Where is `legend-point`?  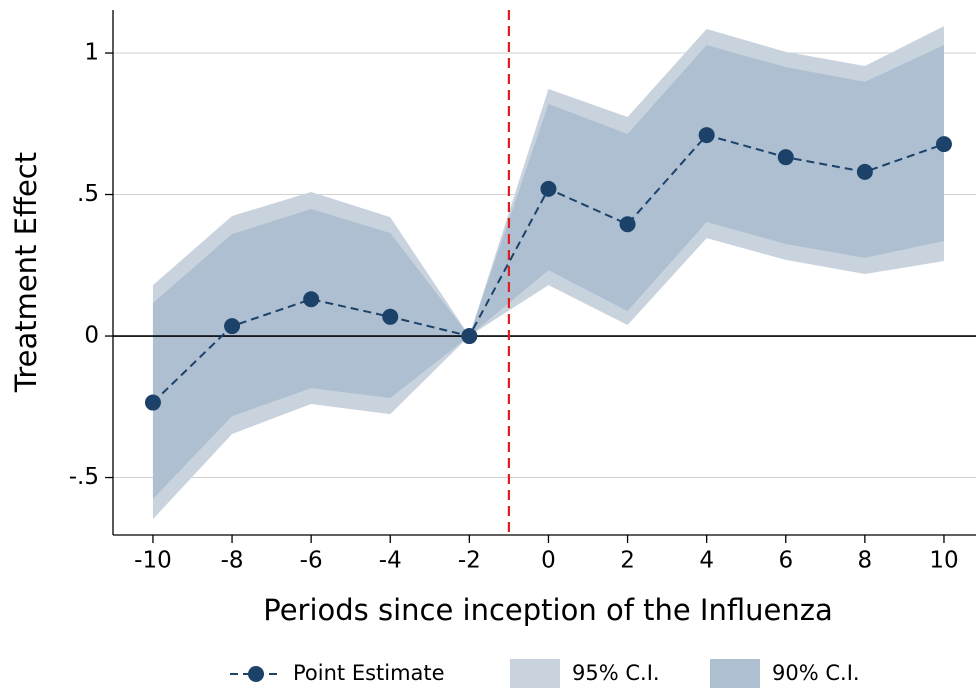
legend-point is located at coordinates (256, 674).